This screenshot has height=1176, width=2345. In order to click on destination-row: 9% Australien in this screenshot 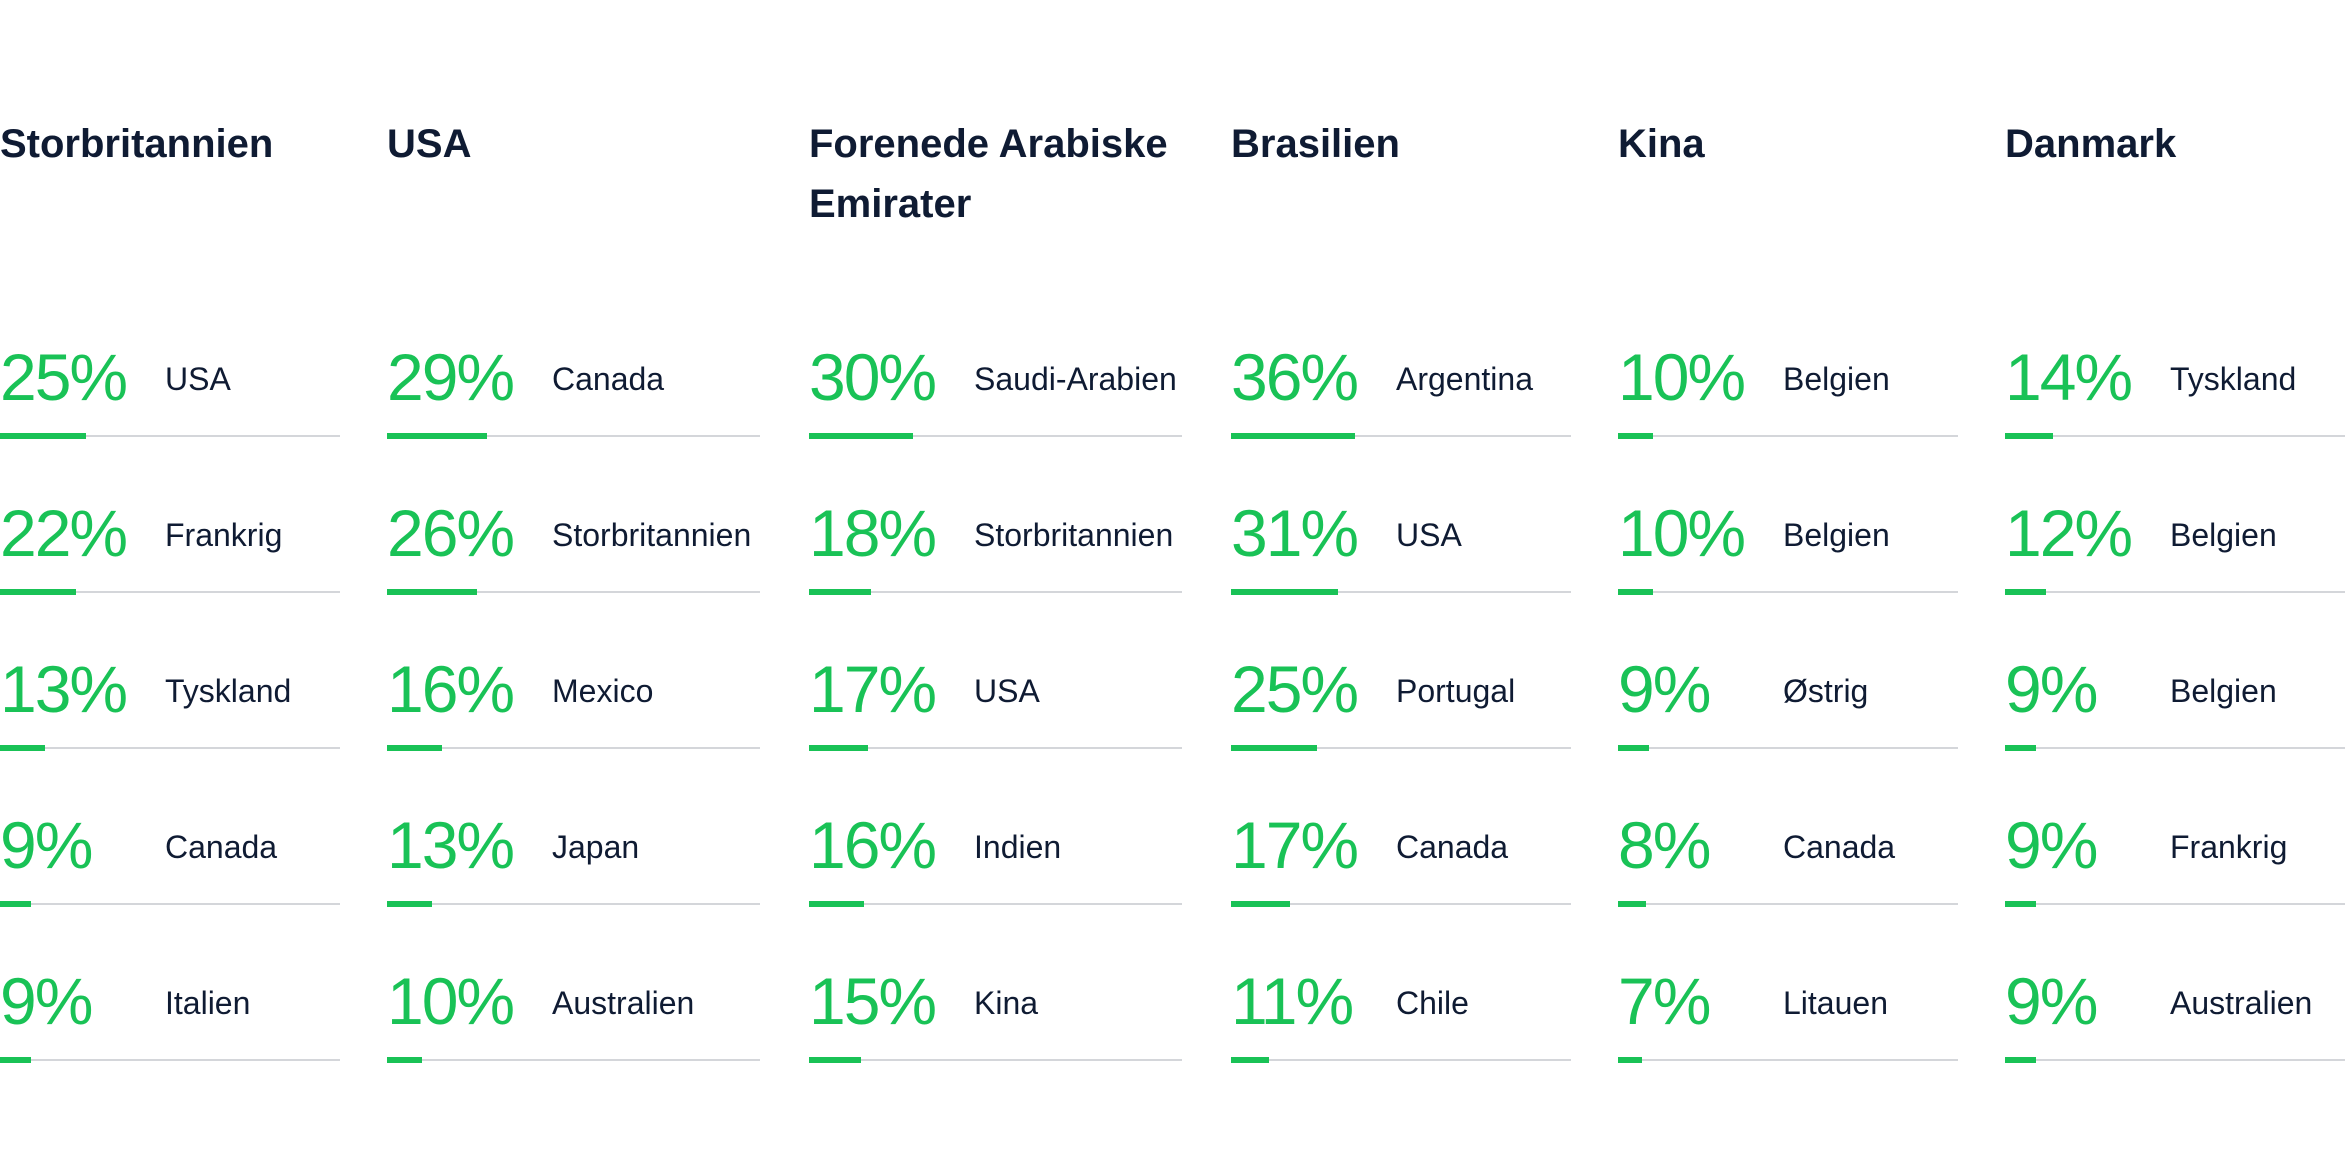, I will do `click(2175, 1018)`.